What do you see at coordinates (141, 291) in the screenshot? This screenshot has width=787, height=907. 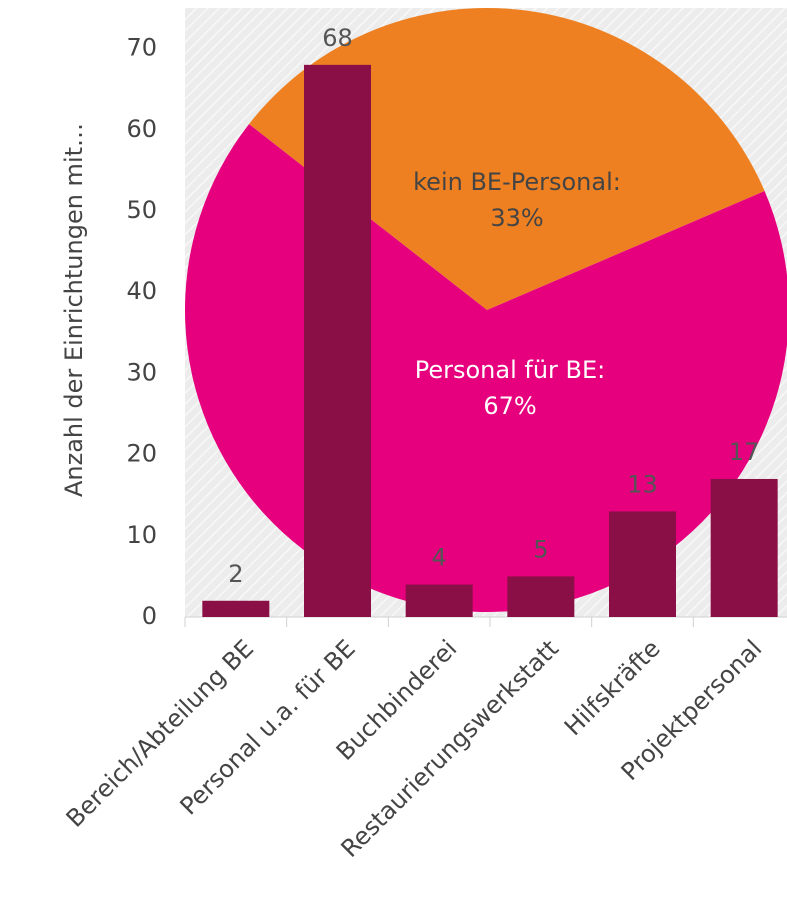 I see `y-tick-label: 40` at bounding box center [141, 291].